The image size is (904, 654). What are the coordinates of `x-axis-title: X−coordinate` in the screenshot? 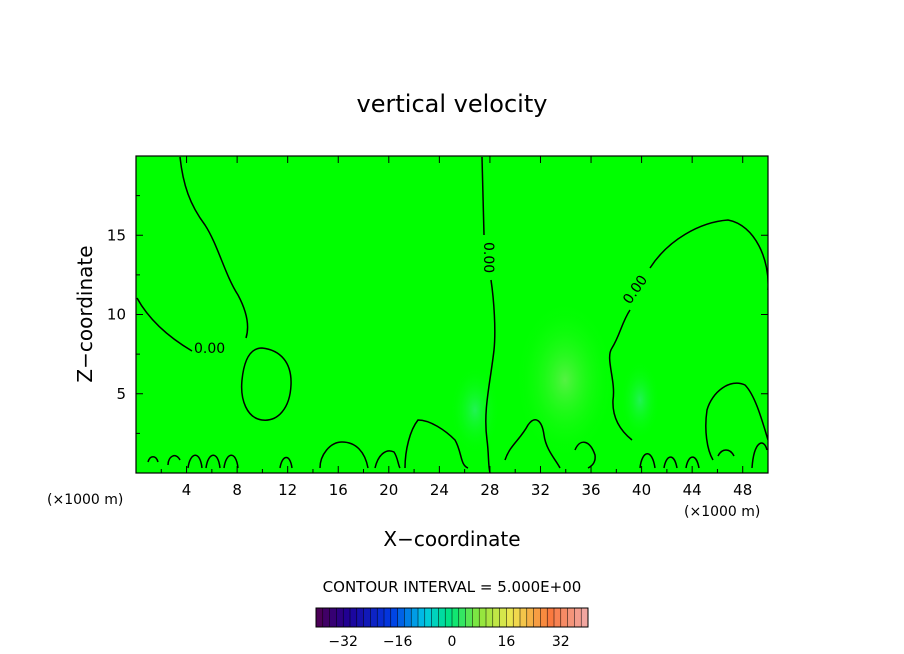 It's located at (451, 539).